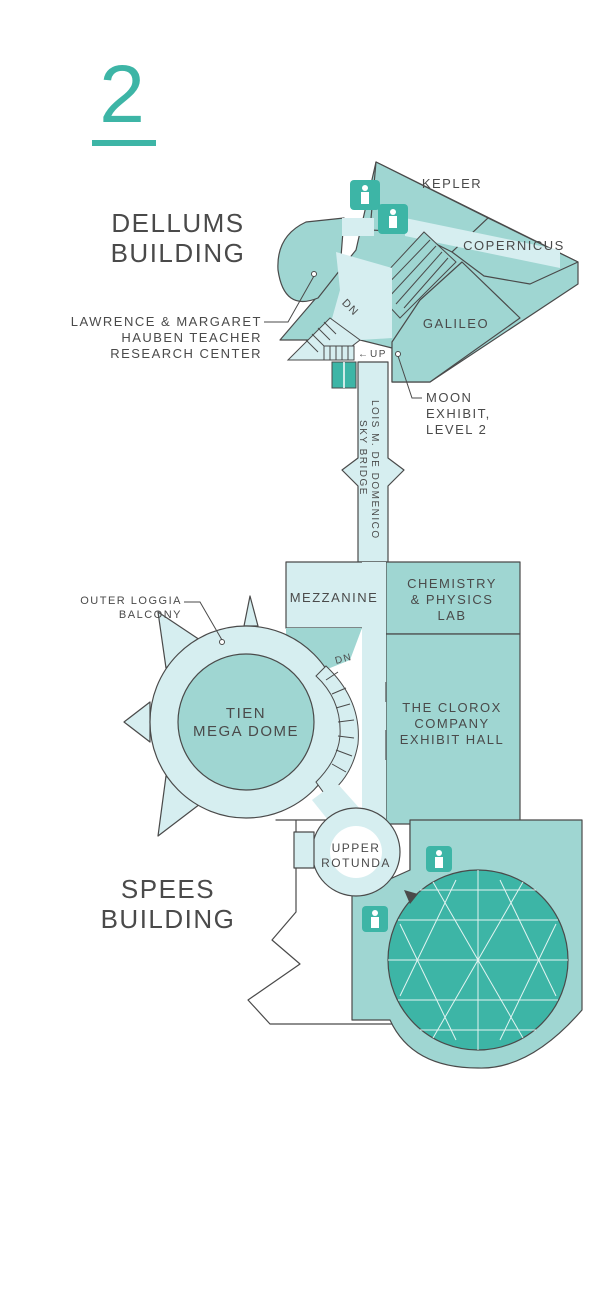 The image size is (602, 1290). What do you see at coordinates (323, 339) in the screenshot?
I see `stairs-icon` at bounding box center [323, 339].